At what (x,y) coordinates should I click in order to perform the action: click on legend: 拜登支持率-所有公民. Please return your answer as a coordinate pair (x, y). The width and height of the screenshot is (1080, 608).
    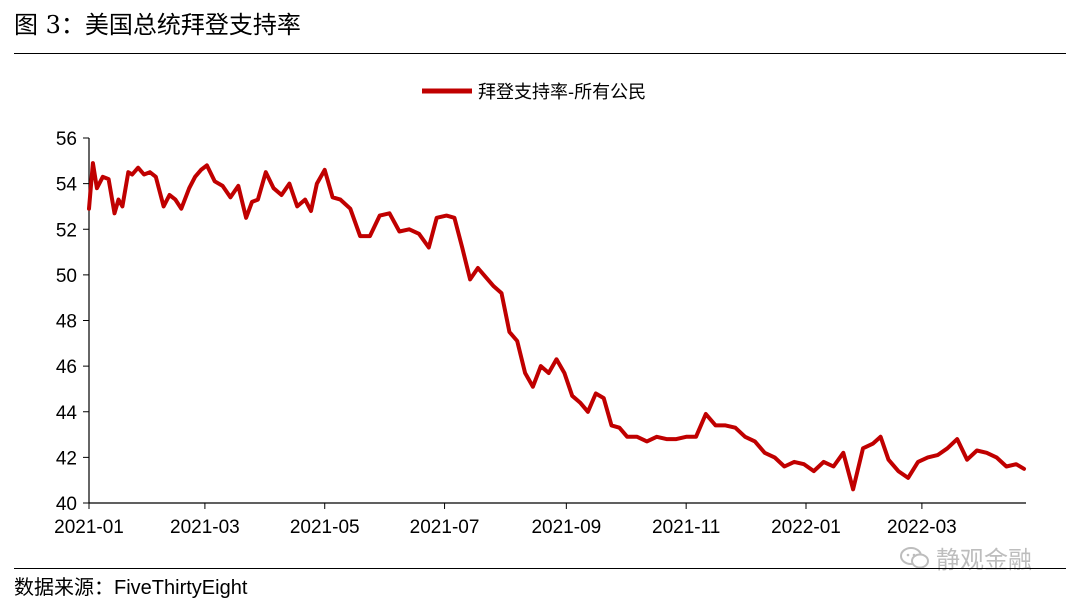
    Looking at the image, I should click on (534, 92).